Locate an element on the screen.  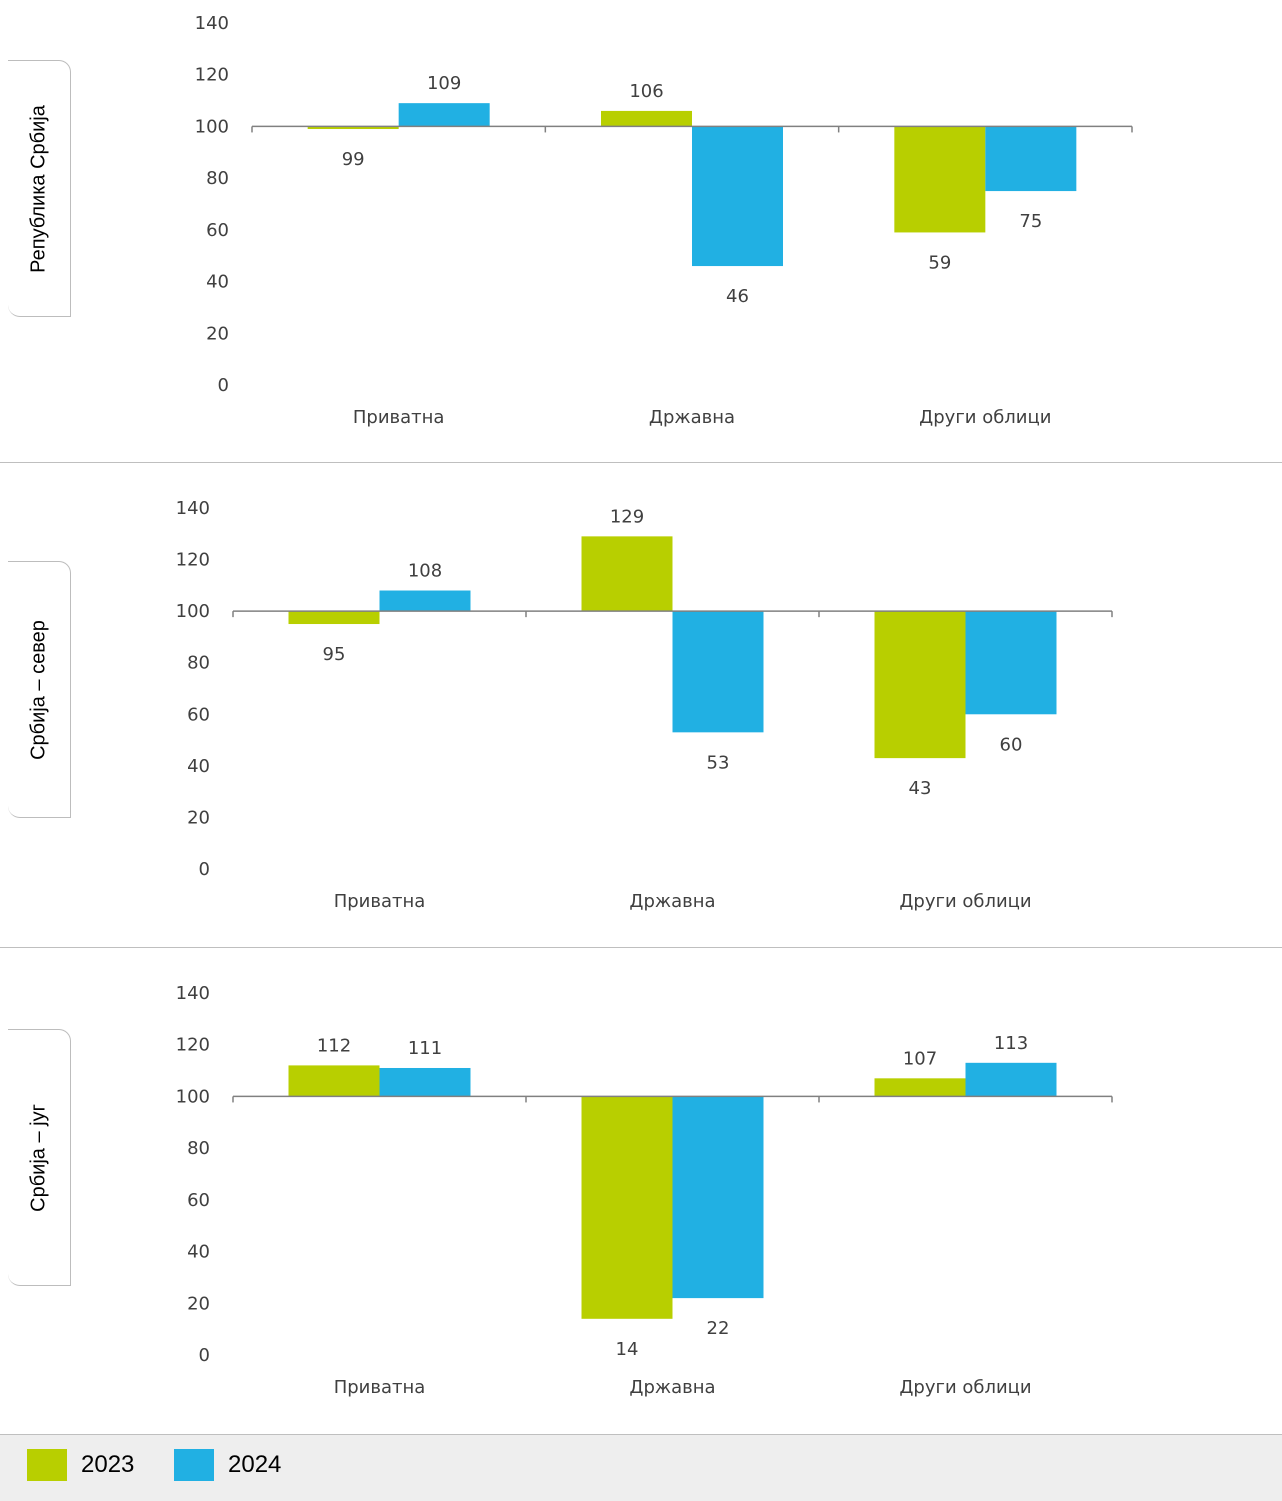
data-label-приватна-2023: 95 is located at coordinates (334, 654).